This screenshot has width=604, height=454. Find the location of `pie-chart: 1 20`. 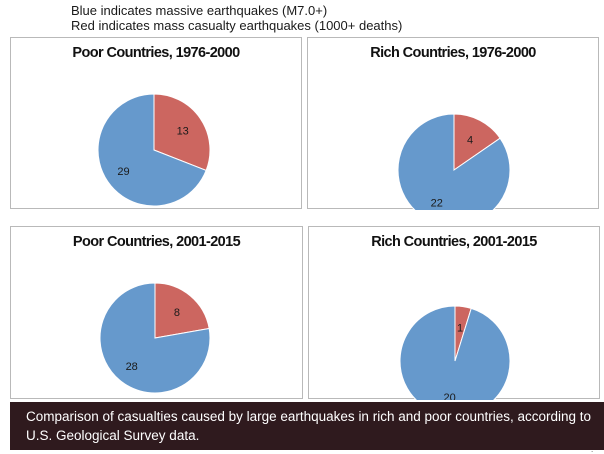

pie-chart: 1 20 is located at coordinates (455, 352).